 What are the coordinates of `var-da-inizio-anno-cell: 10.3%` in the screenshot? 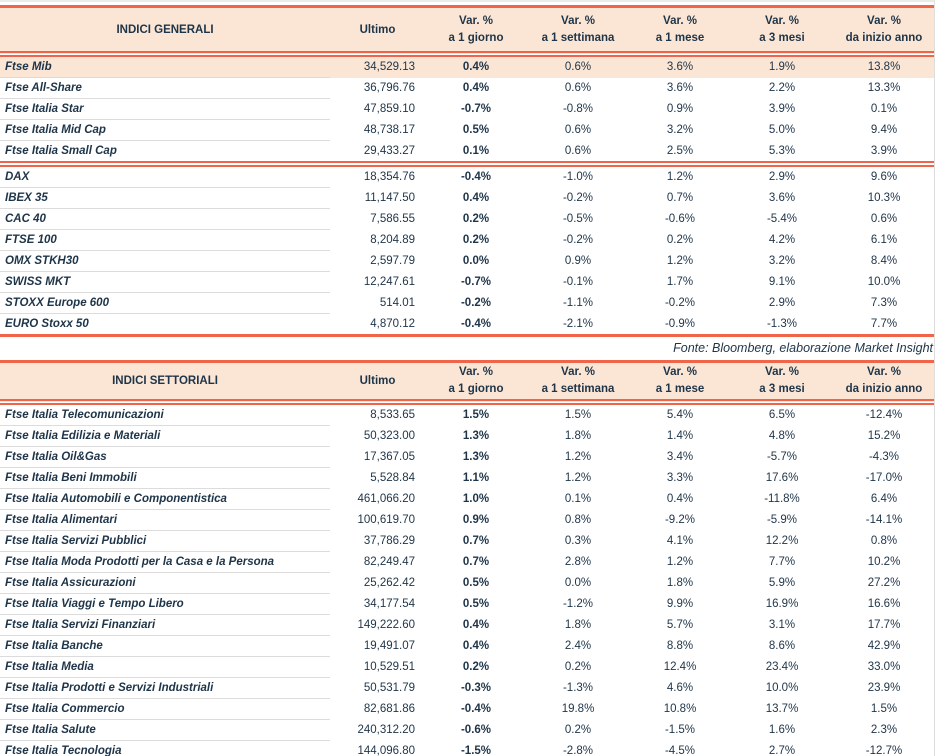 It's located at (884, 198).